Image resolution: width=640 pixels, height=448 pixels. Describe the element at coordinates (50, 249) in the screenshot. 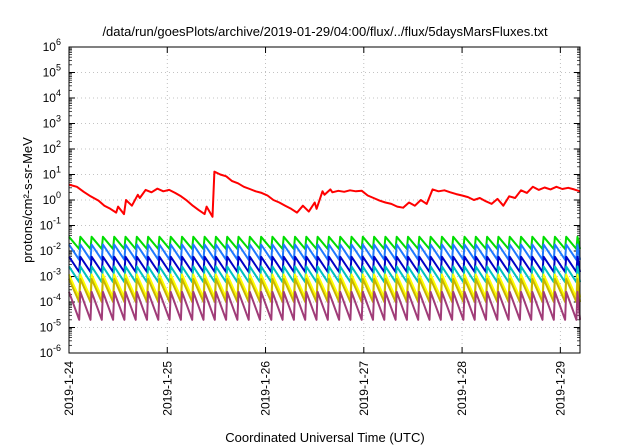

I see `y-tick-label: 10⁻²` at that location.